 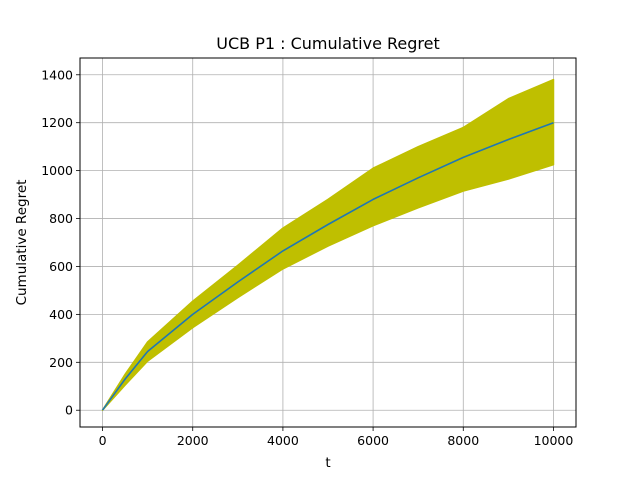 What do you see at coordinates (61, 362) in the screenshot?
I see `y-tick-label: 200` at bounding box center [61, 362].